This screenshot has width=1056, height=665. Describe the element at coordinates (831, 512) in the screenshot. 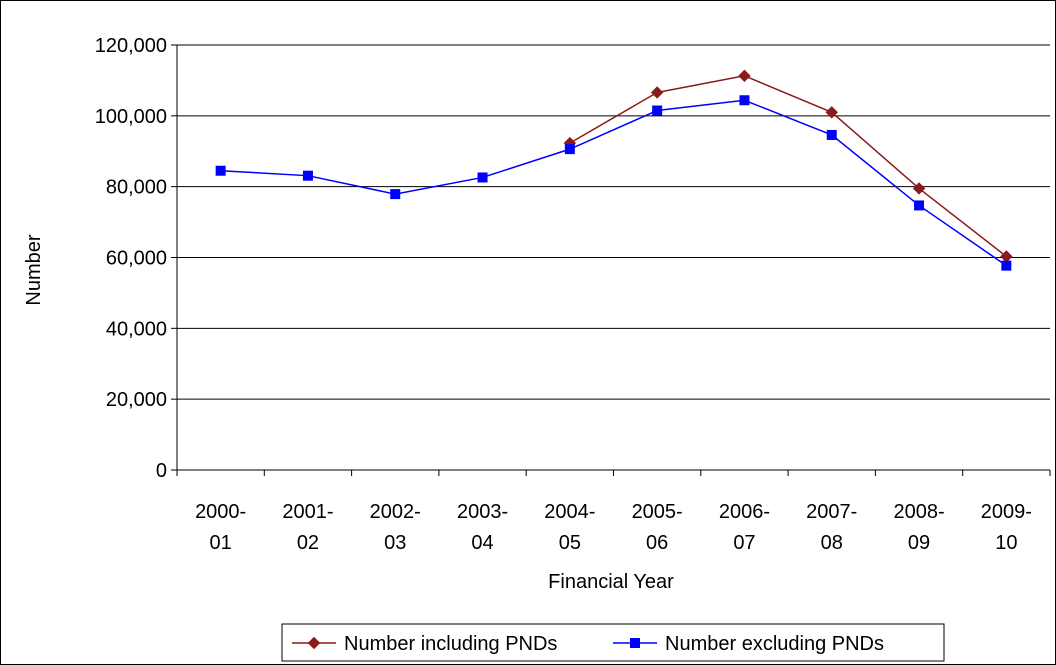

I see `x-tick-label: 2007-` at that location.